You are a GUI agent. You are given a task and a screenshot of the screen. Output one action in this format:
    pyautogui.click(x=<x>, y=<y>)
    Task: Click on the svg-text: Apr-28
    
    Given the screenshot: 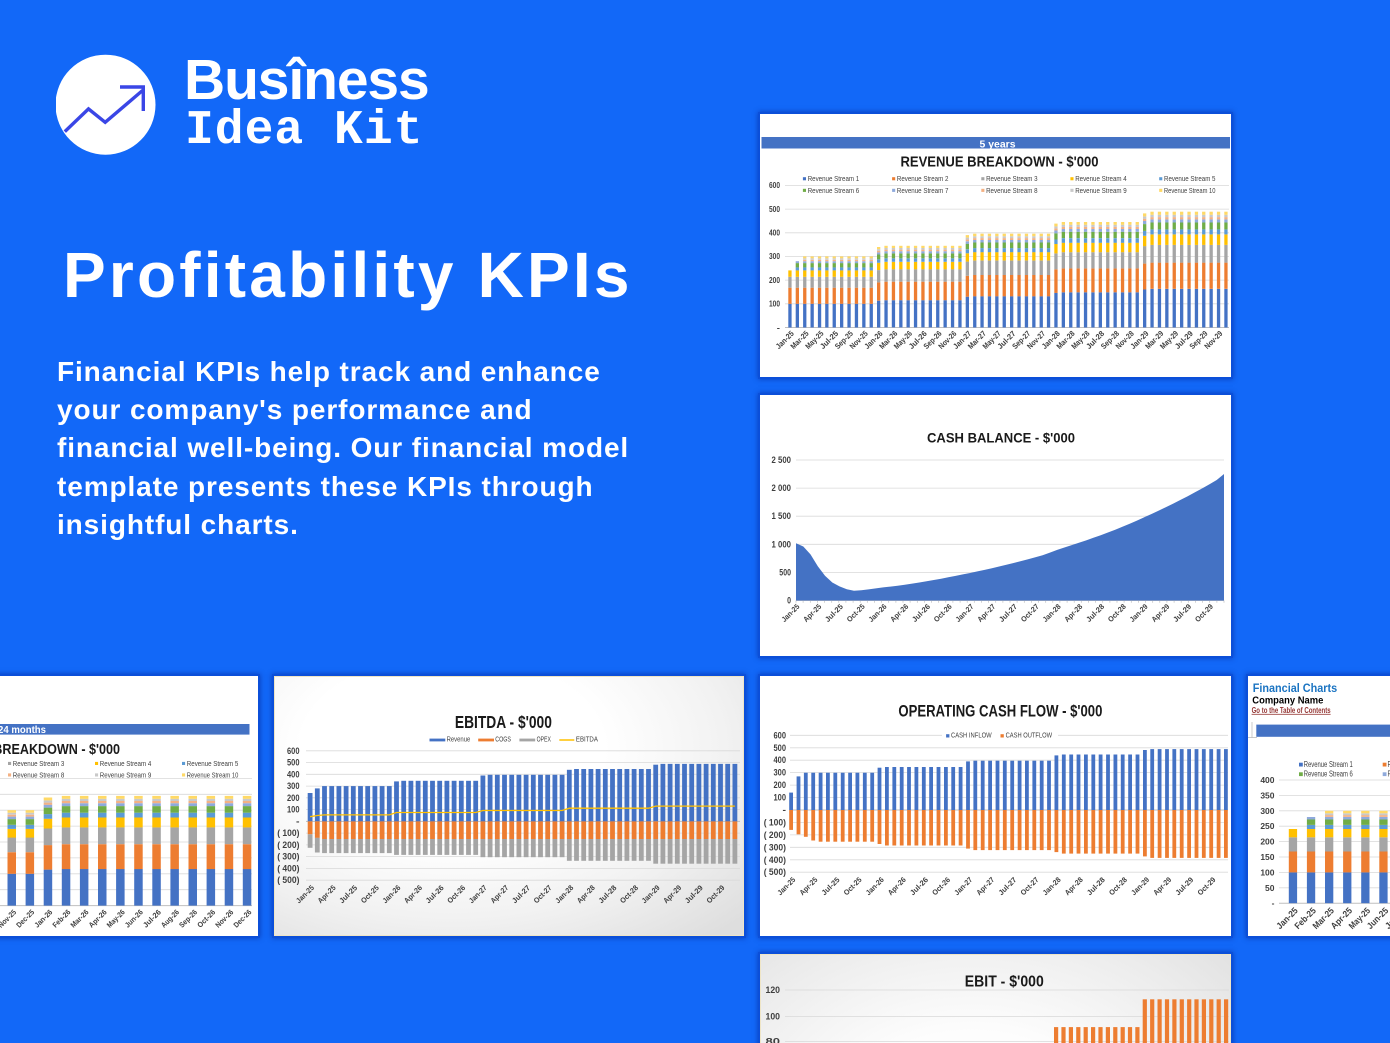 What is the action you would take?
    pyautogui.click(x=1073, y=613)
    